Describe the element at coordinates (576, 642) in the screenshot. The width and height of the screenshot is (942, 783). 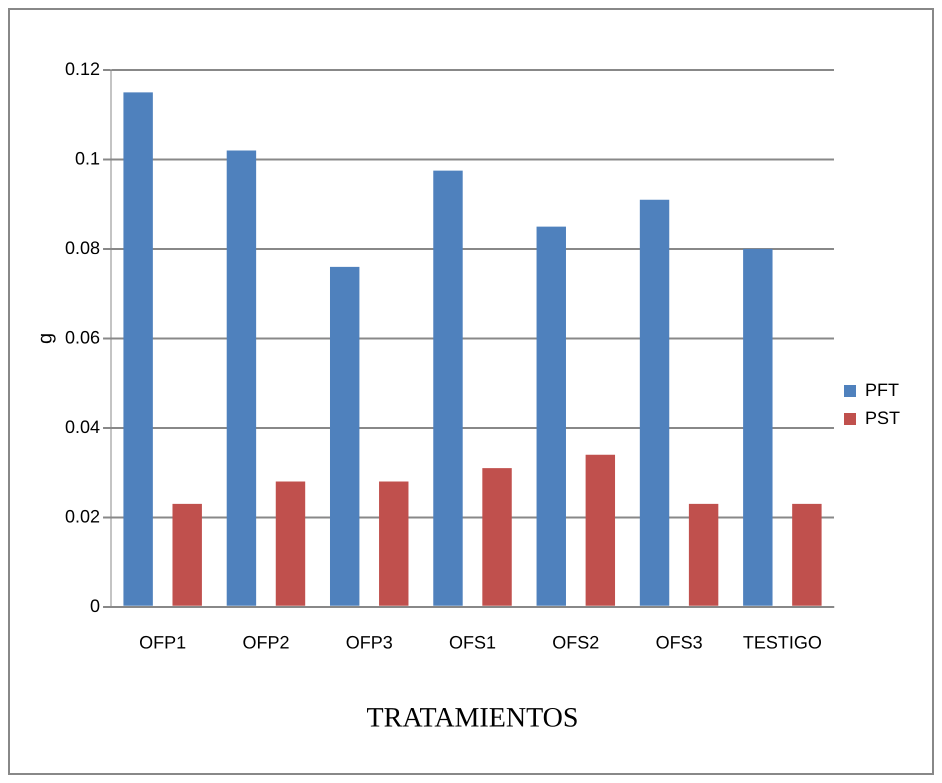
I see `x-tick-label: OFS2` at that location.